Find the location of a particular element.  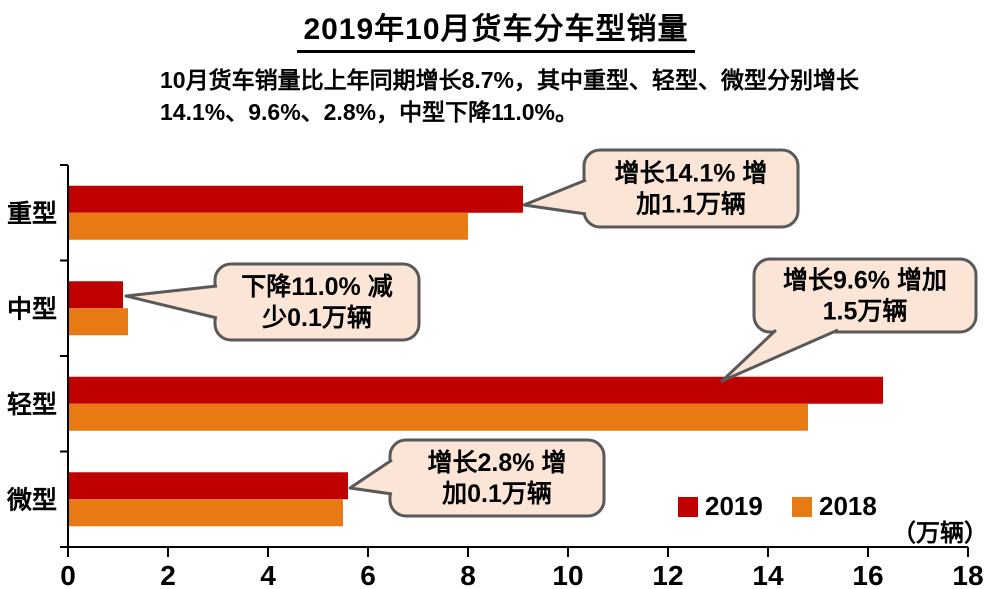

legend-swatch-2018 is located at coordinates (802, 507).